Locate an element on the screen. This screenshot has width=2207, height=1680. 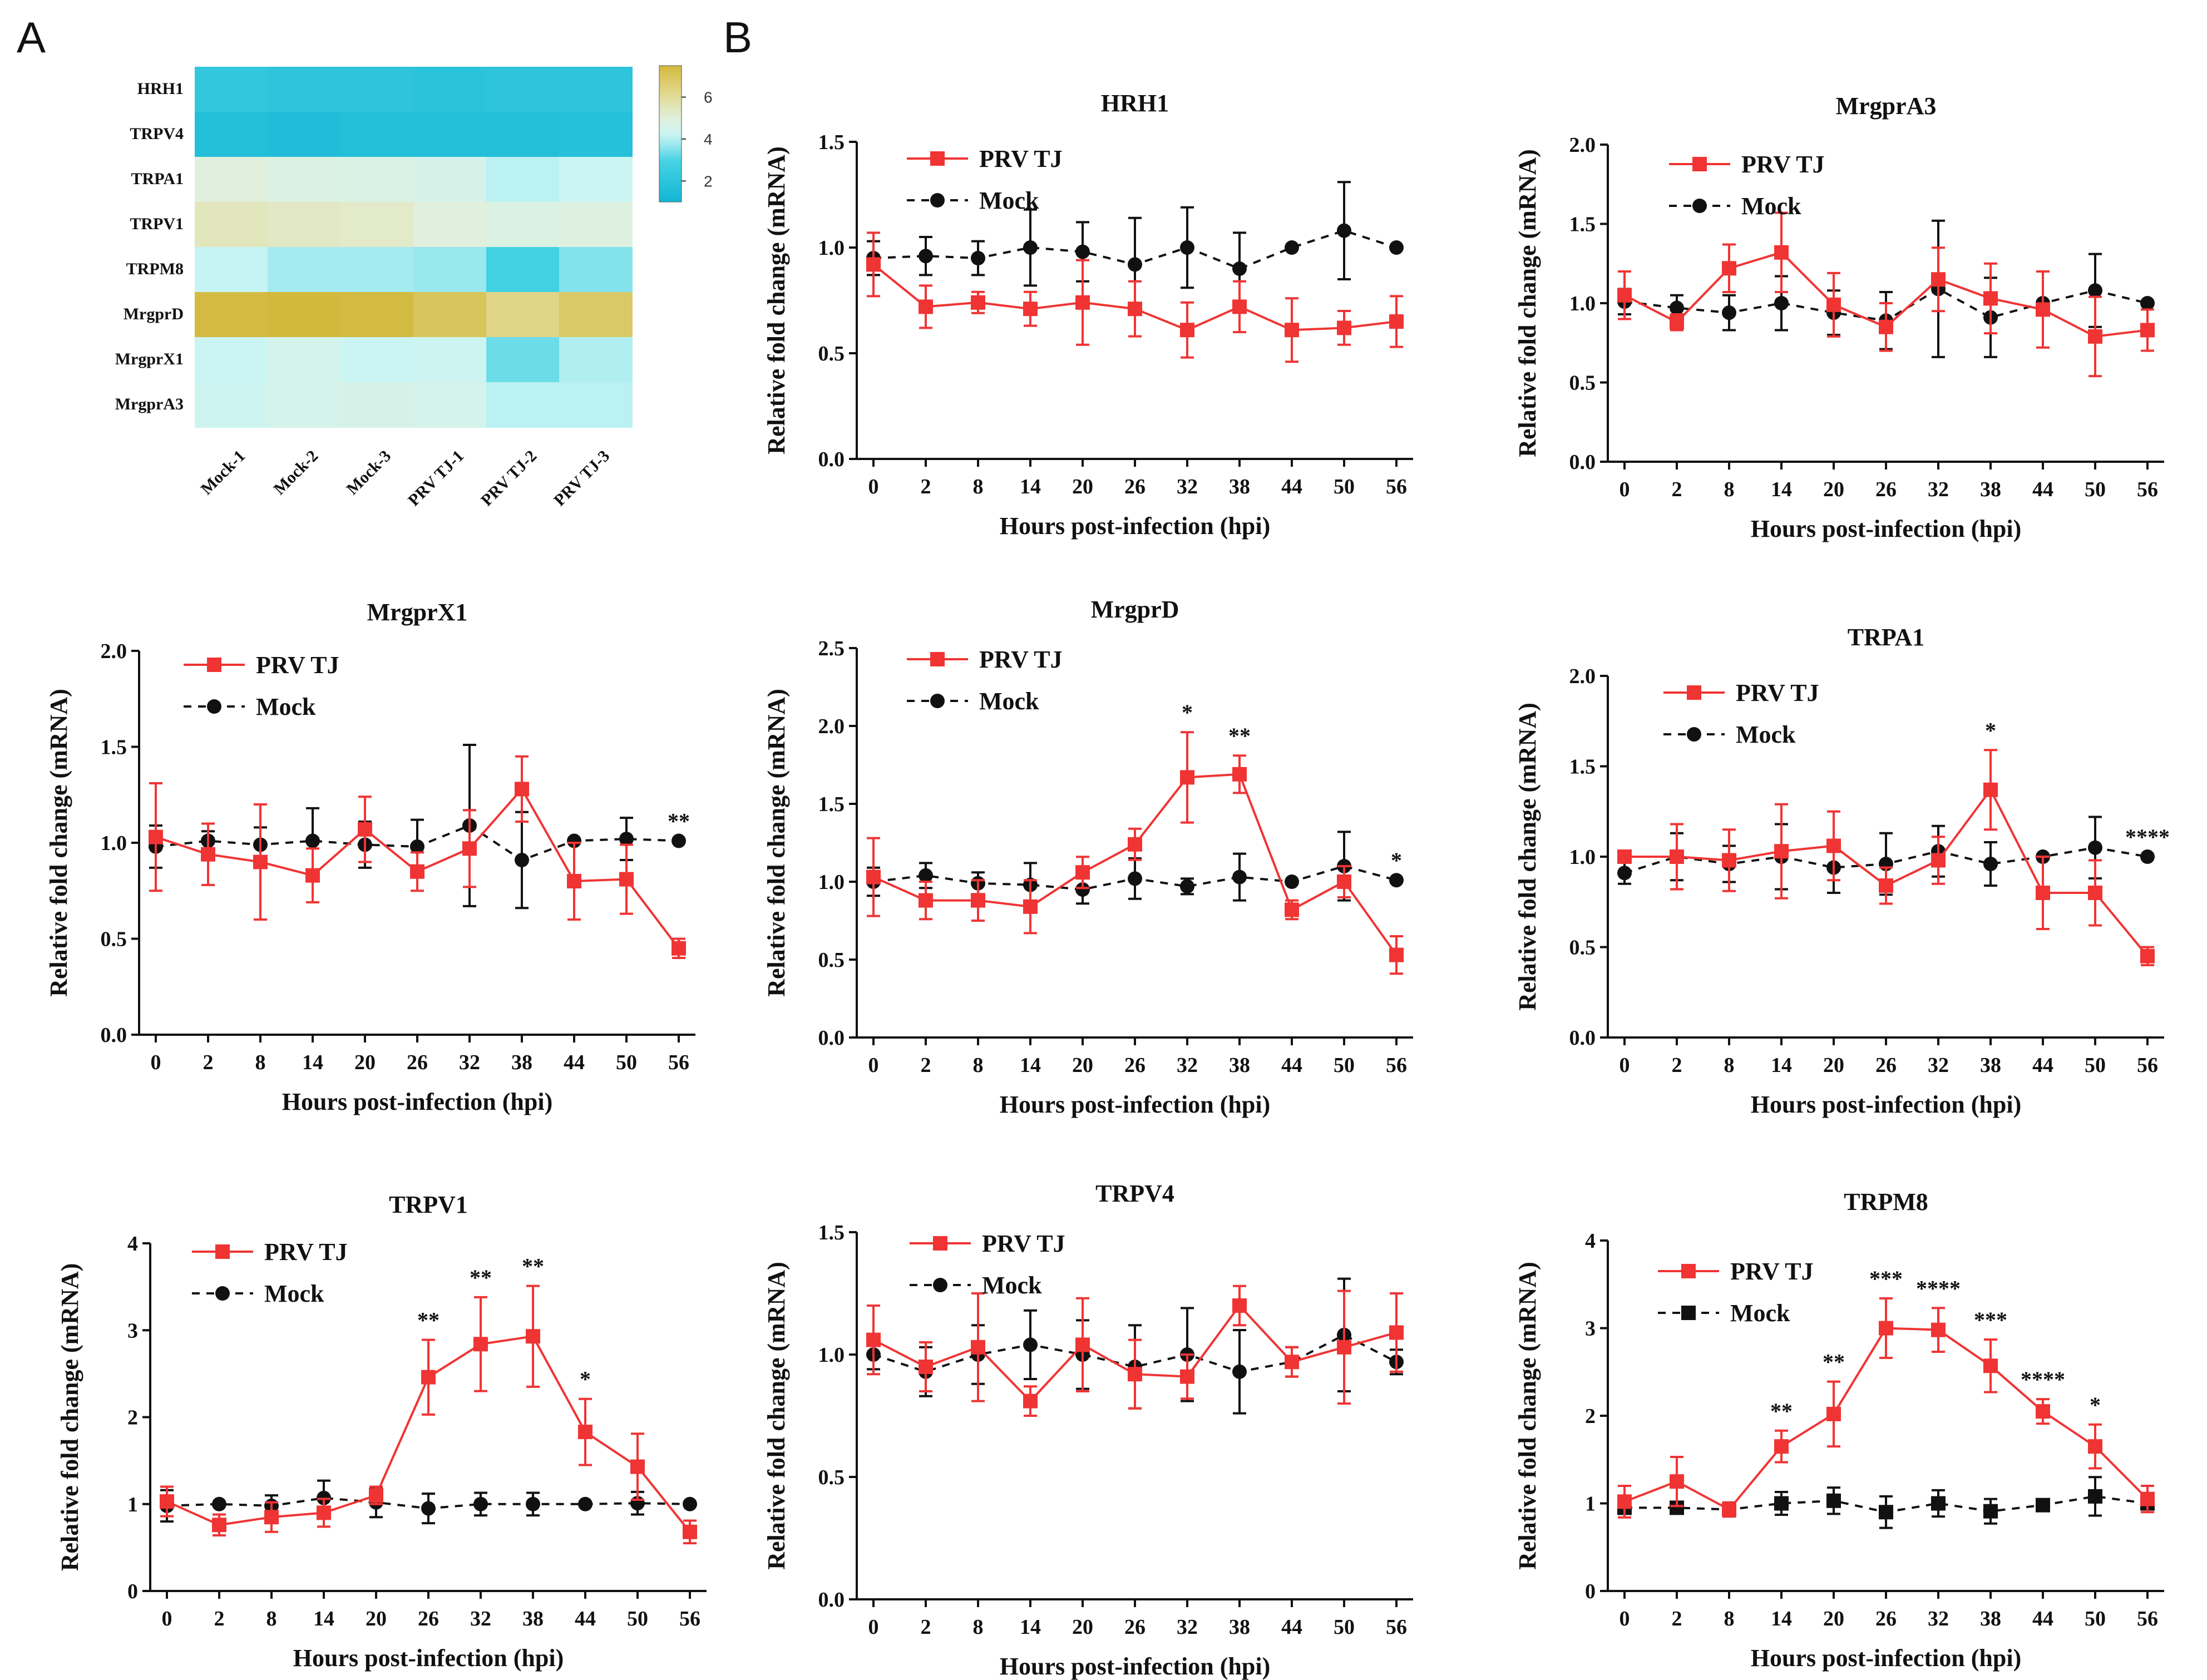
y-tick-label: 0.0 is located at coordinates (1582, 462).